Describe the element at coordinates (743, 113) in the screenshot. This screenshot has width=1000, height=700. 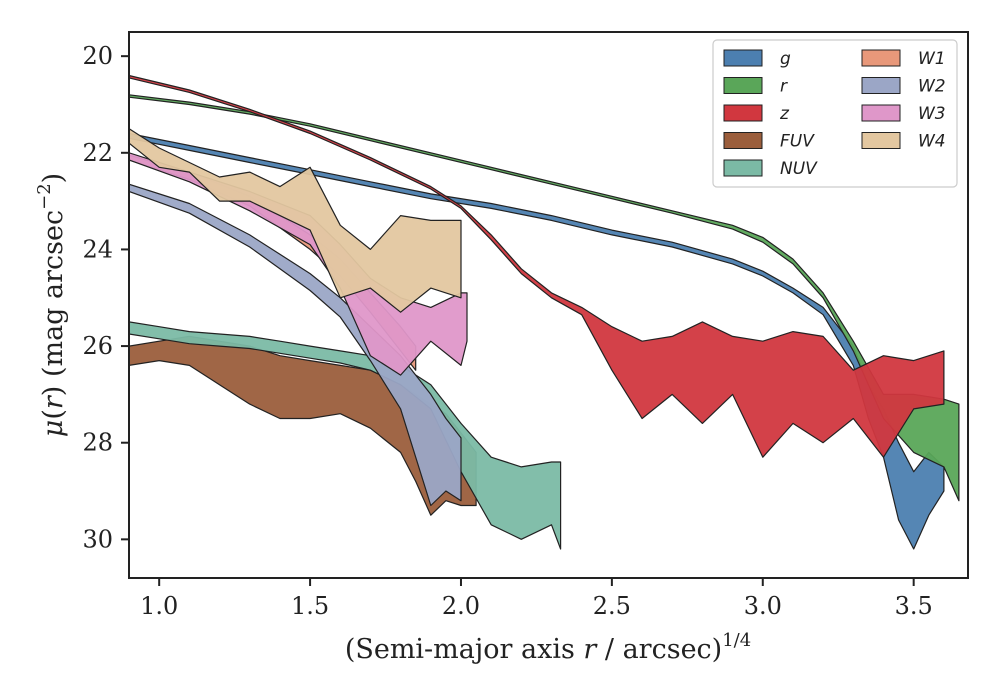
I see `legend-swatch-z` at that location.